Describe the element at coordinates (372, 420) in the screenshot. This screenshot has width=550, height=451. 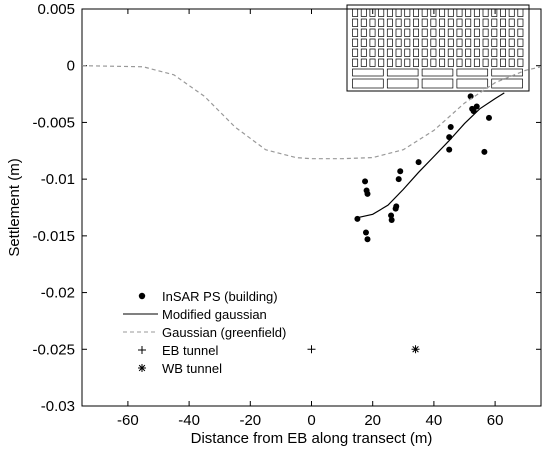
I see `x-tick-label: 20` at that location.